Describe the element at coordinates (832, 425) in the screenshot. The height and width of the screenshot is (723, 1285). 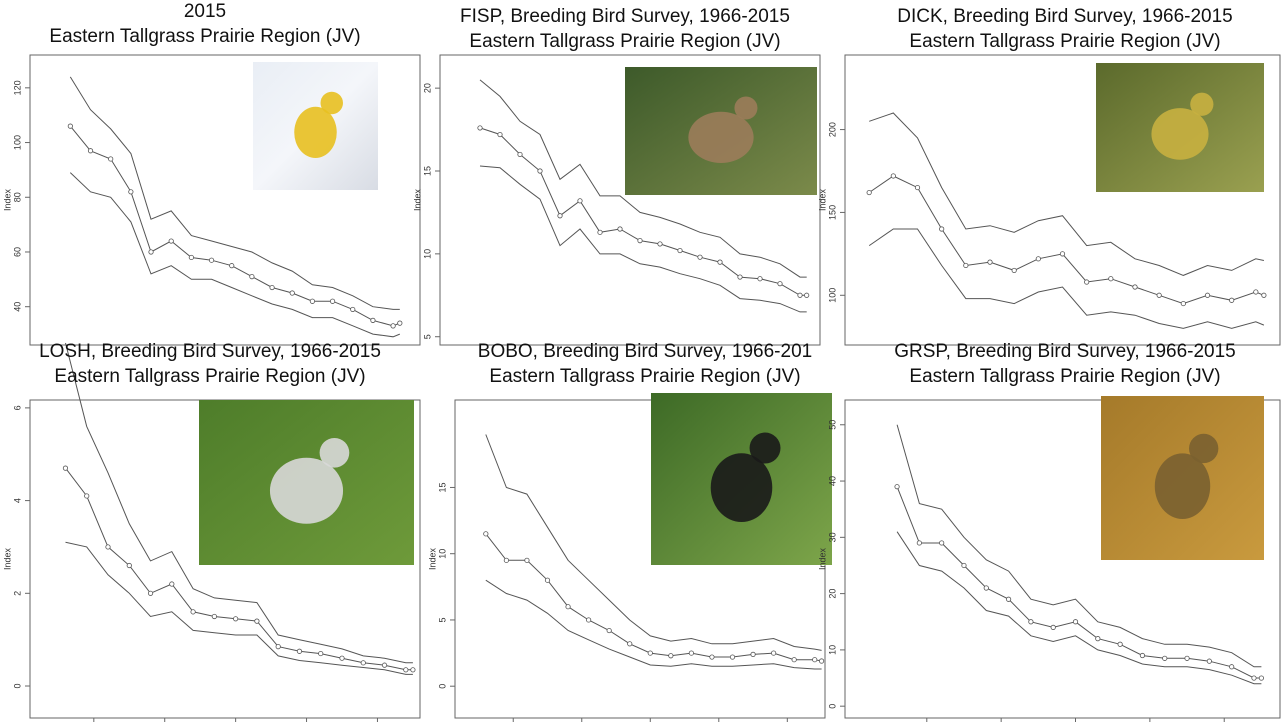
I see `y-tick-label: 50` at that location.